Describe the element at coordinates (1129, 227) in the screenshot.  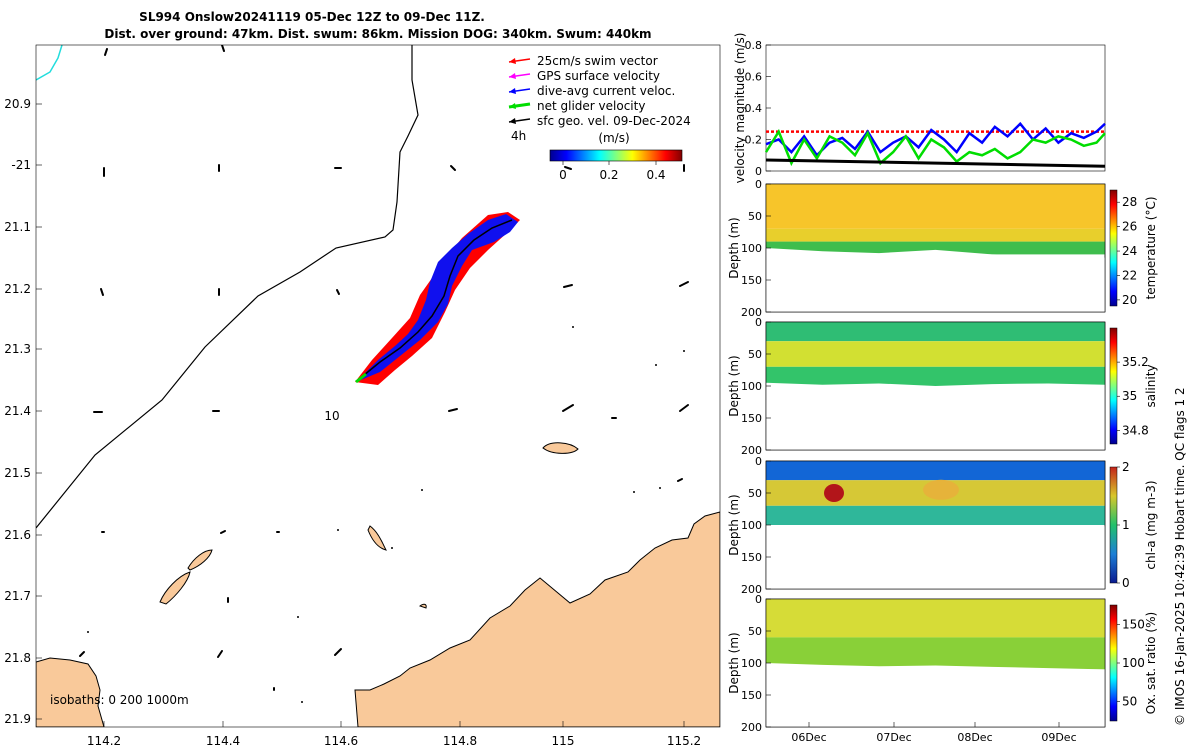
I see `colorbar-tick-label: 26` at that location.